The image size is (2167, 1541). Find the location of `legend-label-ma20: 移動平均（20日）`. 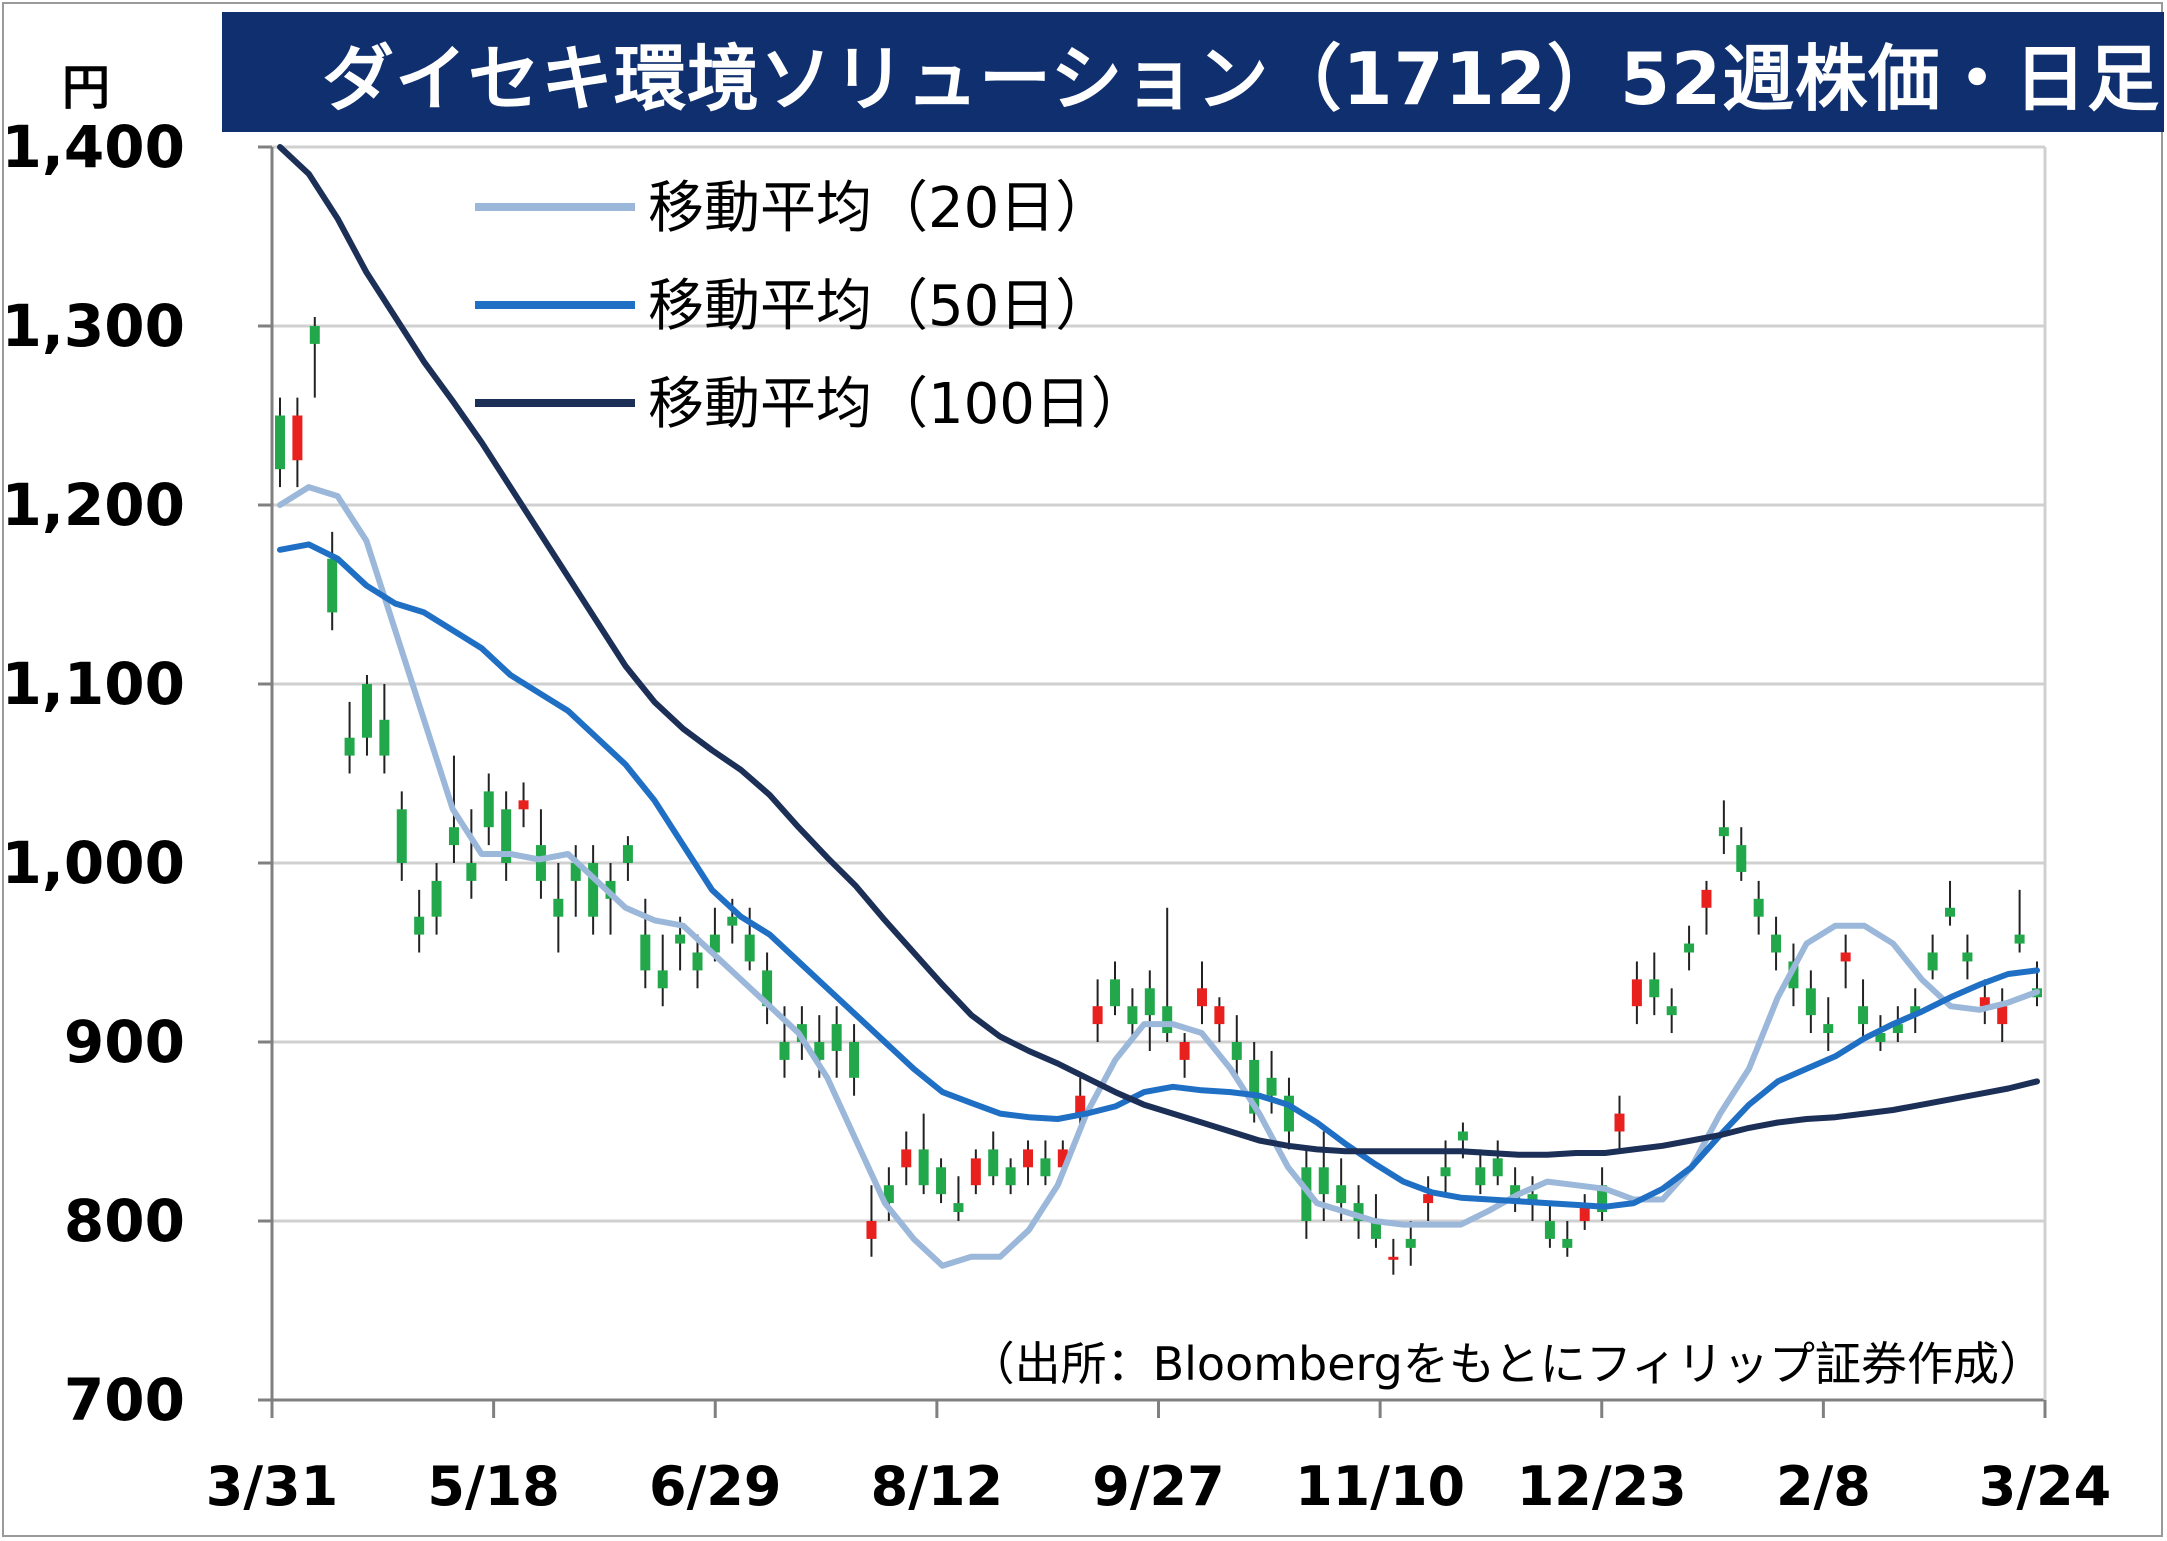

legend-label-ma20: 移動平均（20日） is located at coordinates (879, 208).